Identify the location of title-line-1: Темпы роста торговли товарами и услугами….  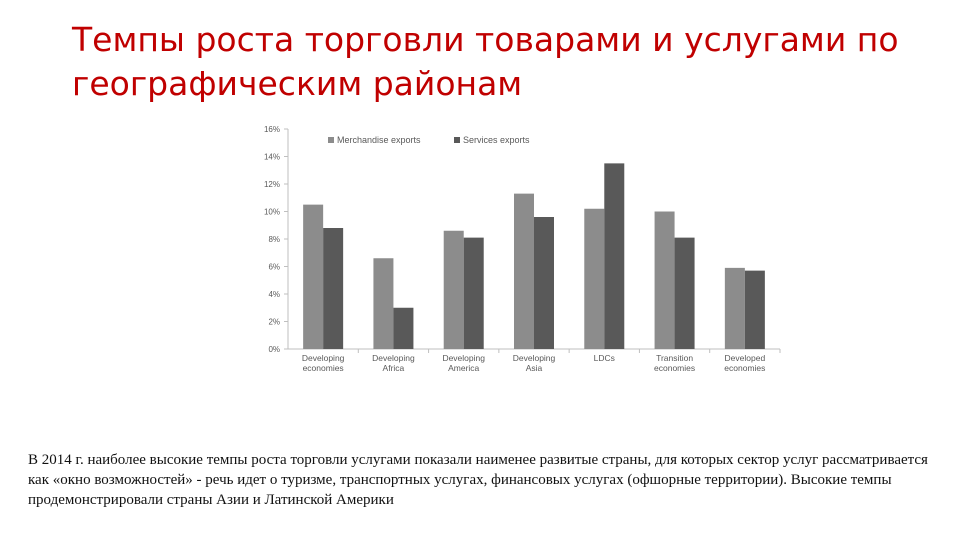
(485, 39).